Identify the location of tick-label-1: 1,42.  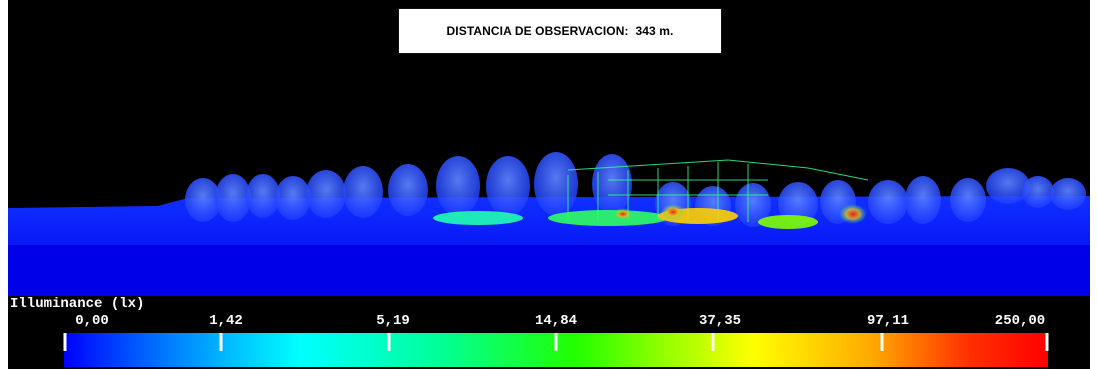
(226, 321).